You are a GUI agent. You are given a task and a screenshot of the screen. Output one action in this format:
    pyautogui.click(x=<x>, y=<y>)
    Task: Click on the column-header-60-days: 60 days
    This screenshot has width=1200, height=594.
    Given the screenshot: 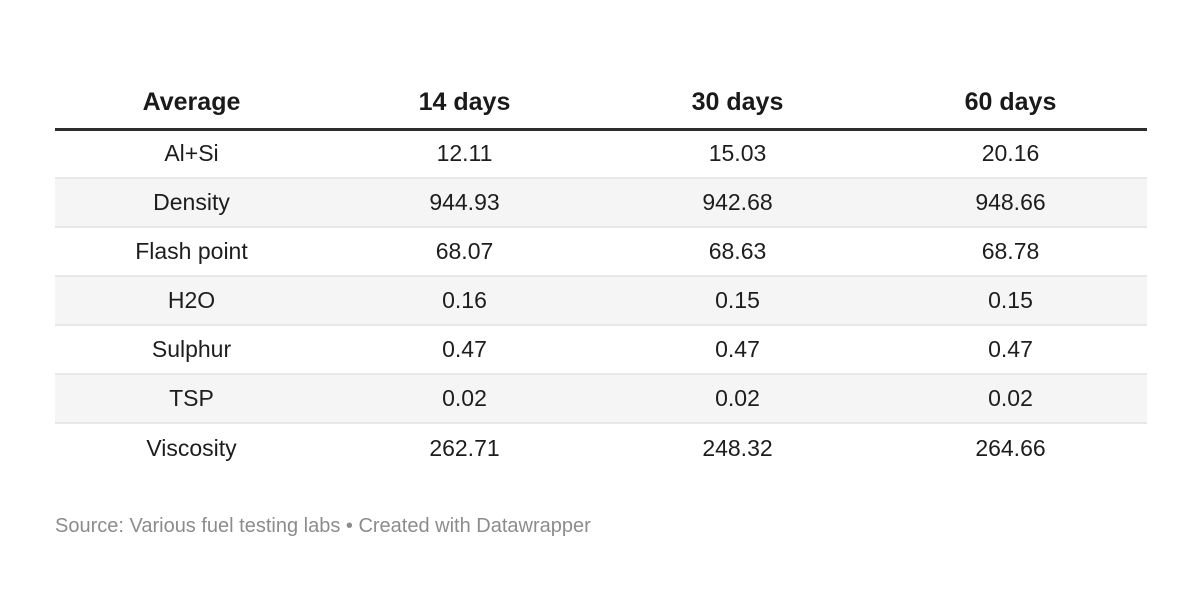 What is the action you would take?
    pyautogui.click(x=1010, y=104)
    